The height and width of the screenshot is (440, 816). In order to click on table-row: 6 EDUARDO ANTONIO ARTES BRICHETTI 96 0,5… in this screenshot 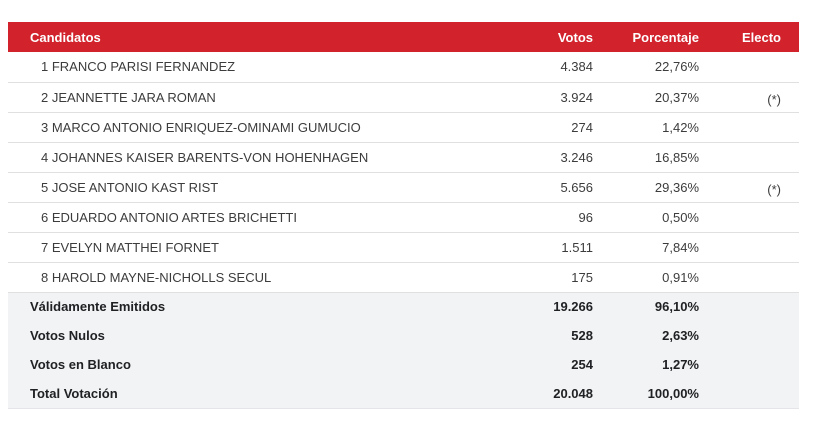, I will do `click(403, 217)`.